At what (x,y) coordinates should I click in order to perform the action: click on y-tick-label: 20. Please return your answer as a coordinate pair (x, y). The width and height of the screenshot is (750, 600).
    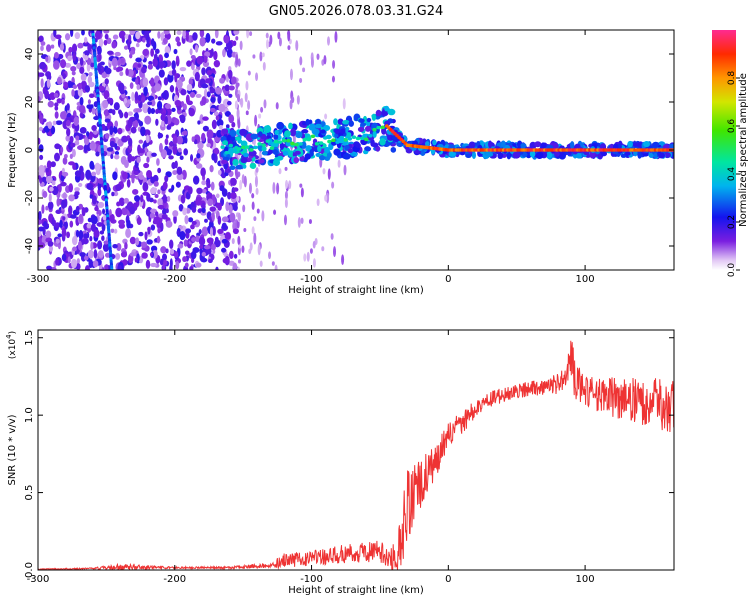
    Looking at the image, I should click on (29, 102).